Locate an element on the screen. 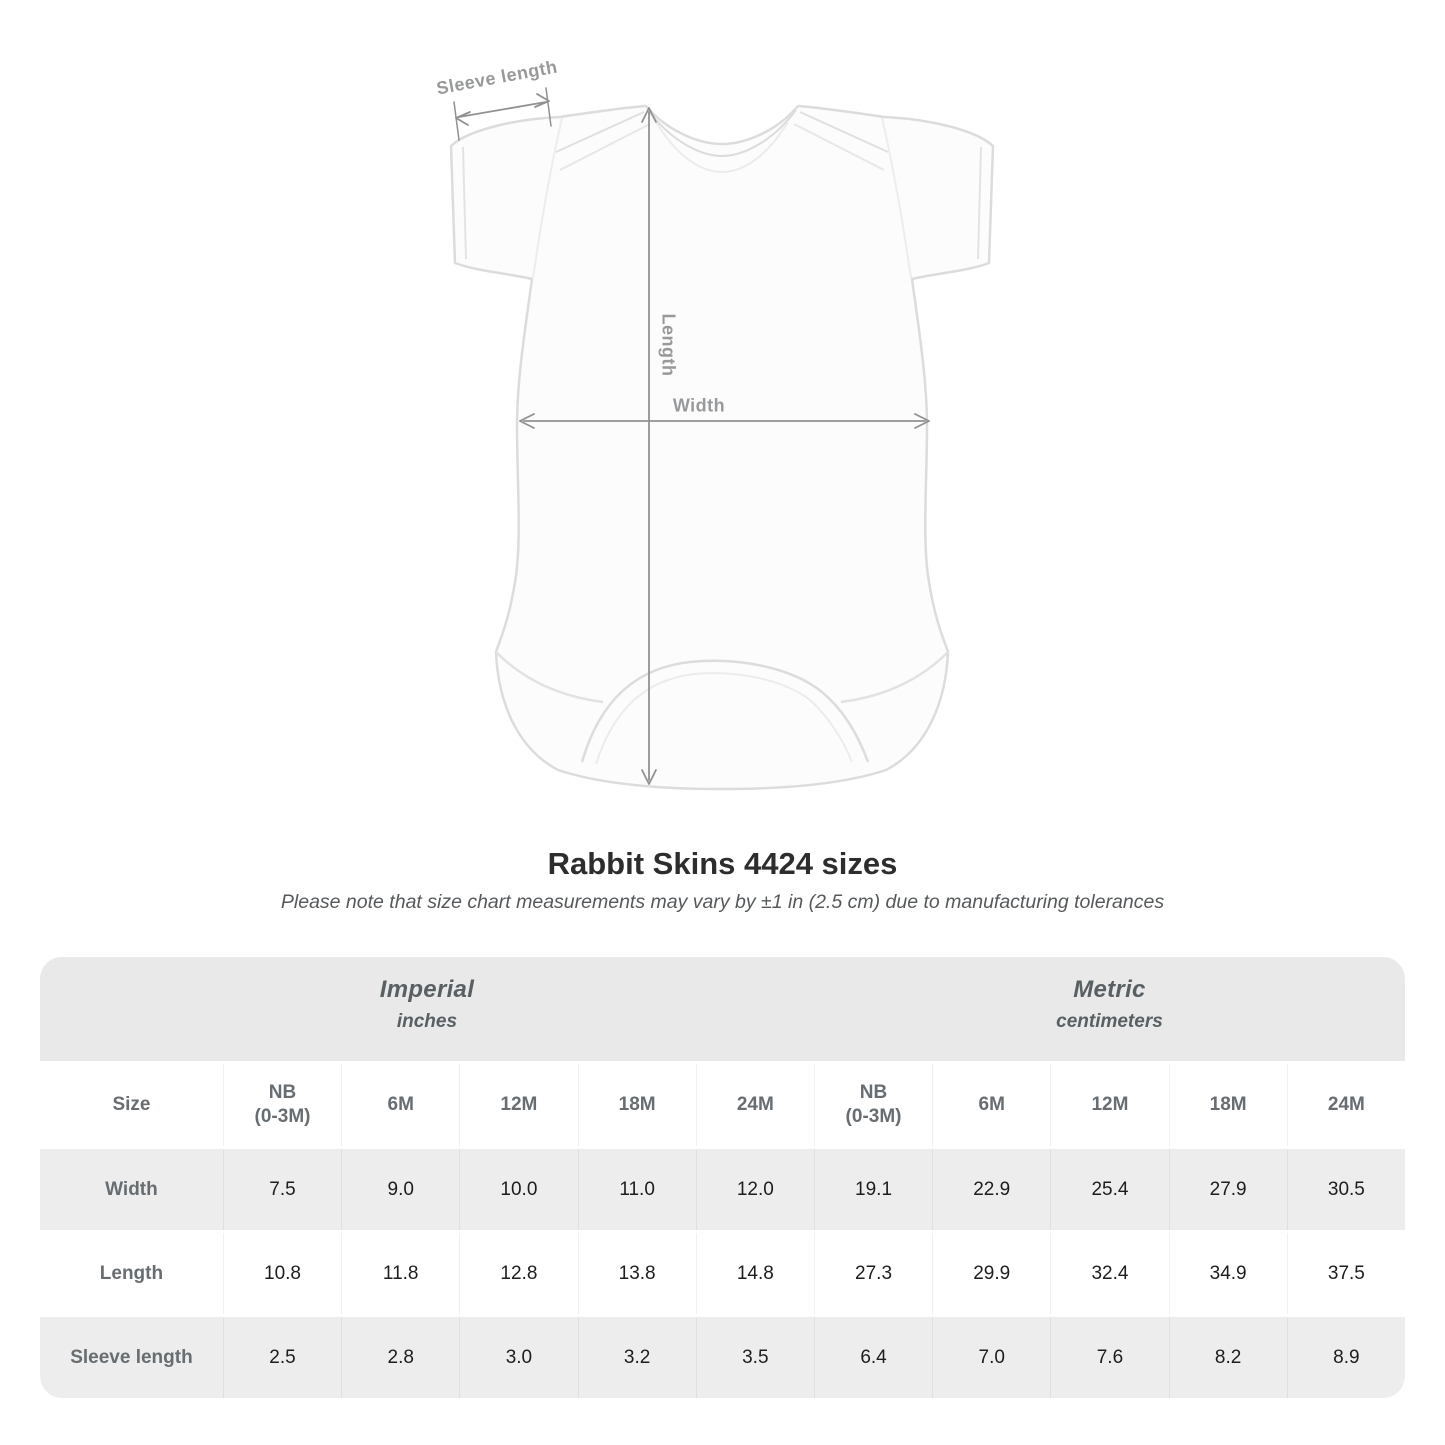  cell: 32.4 is located at coordinates (1109, 1273).